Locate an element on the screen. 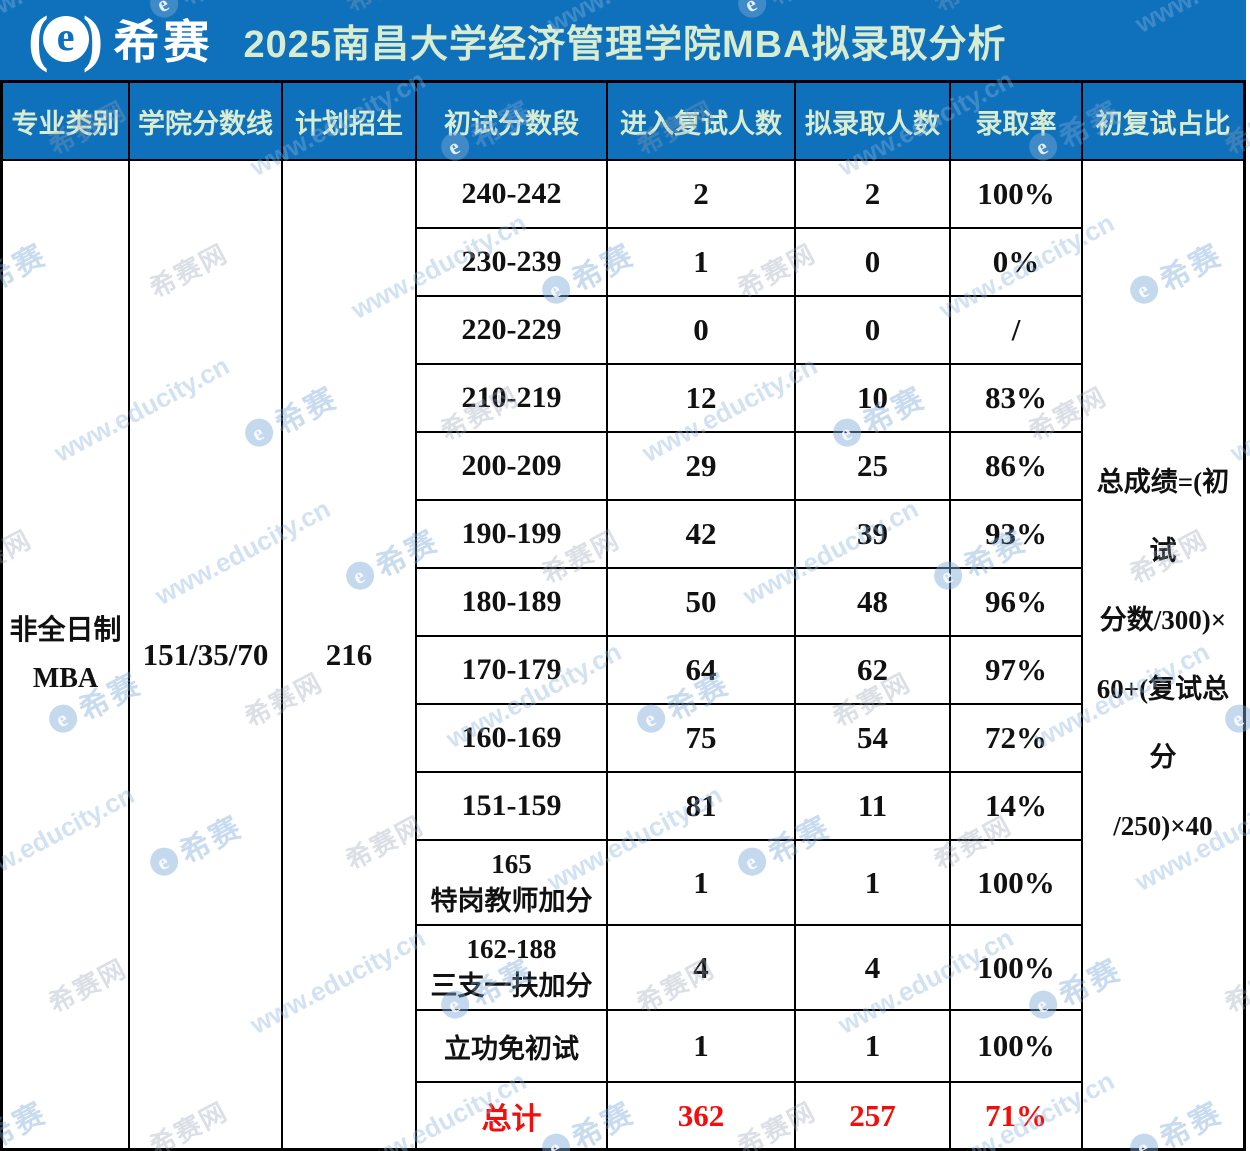 The image size is (1250, 1151). score-range-cell: 220-229 is located at coordinates (511, 330).